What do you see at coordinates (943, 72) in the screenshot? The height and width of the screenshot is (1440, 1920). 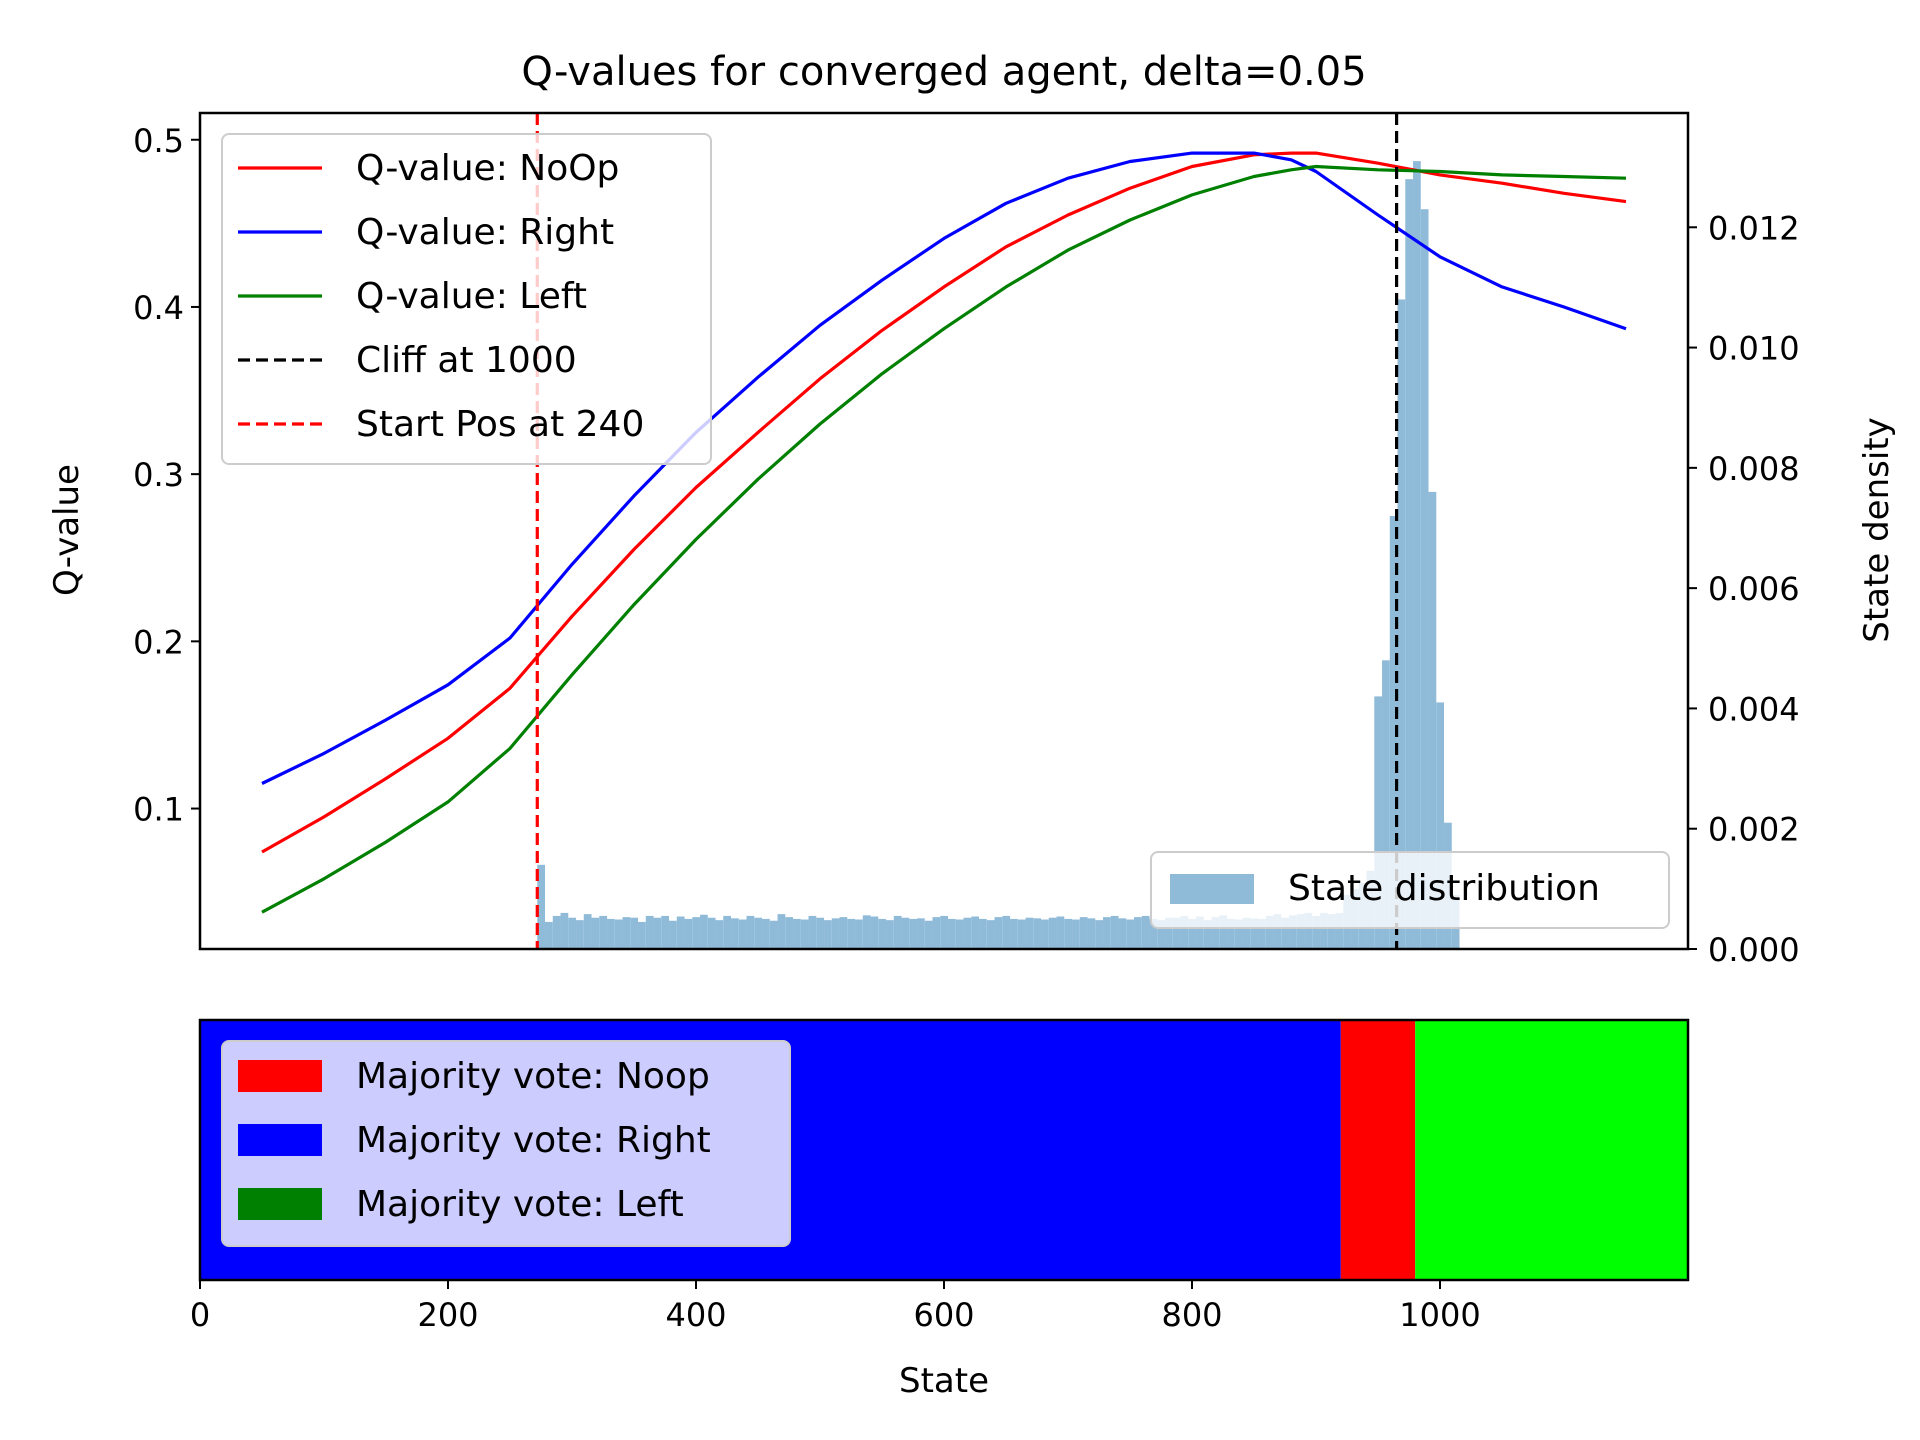 I see `chart-title: Q-values for converged agent, delta=0.05` at bounding box center [943, 72].